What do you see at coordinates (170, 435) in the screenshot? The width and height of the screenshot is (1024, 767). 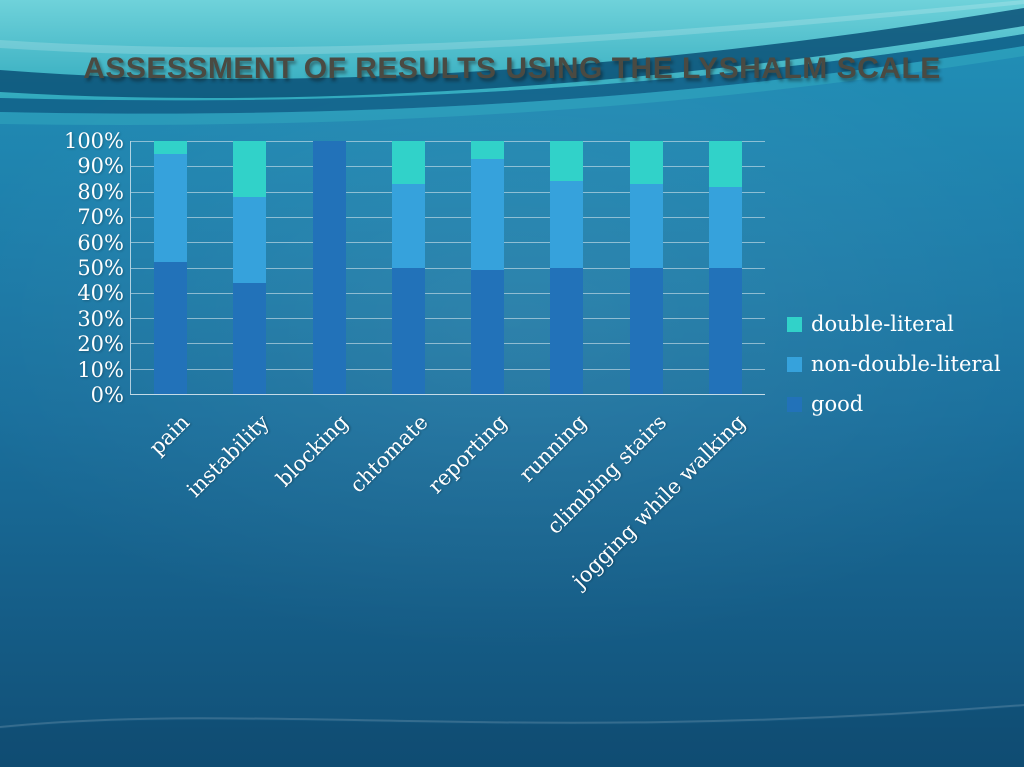 I see `x-axis-category-label: pain` at bounding box center [170, 435].